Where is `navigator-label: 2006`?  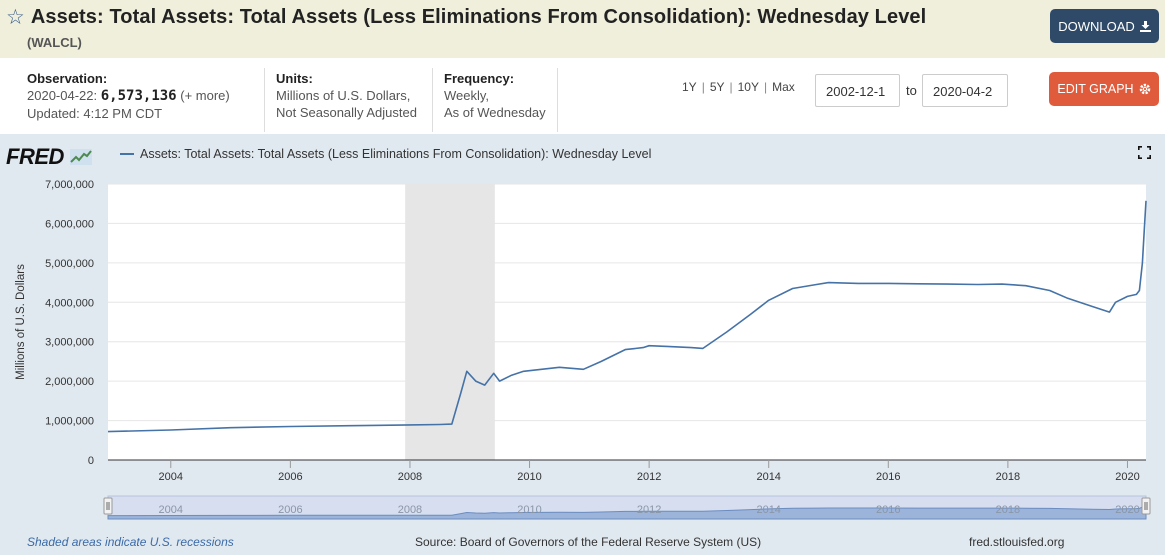 navigator-label: 2006 is located at coordinates (290, 510).